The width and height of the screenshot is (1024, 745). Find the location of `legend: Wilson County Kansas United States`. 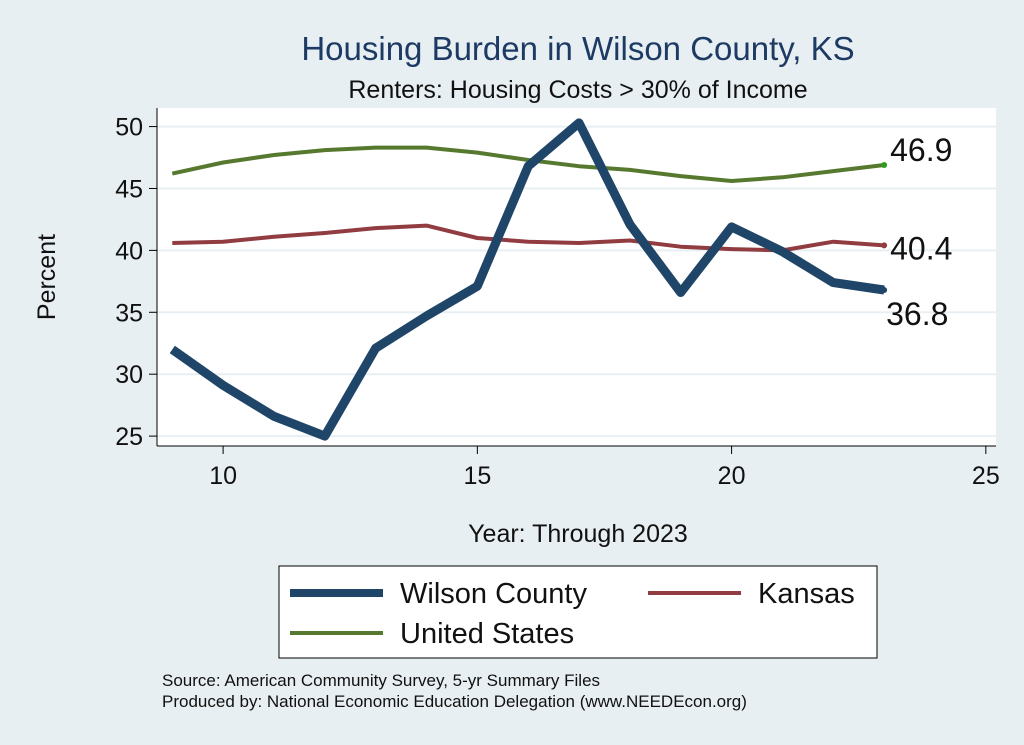

legend: Wilson County Kansas United States is located at coordinates (578, 612).